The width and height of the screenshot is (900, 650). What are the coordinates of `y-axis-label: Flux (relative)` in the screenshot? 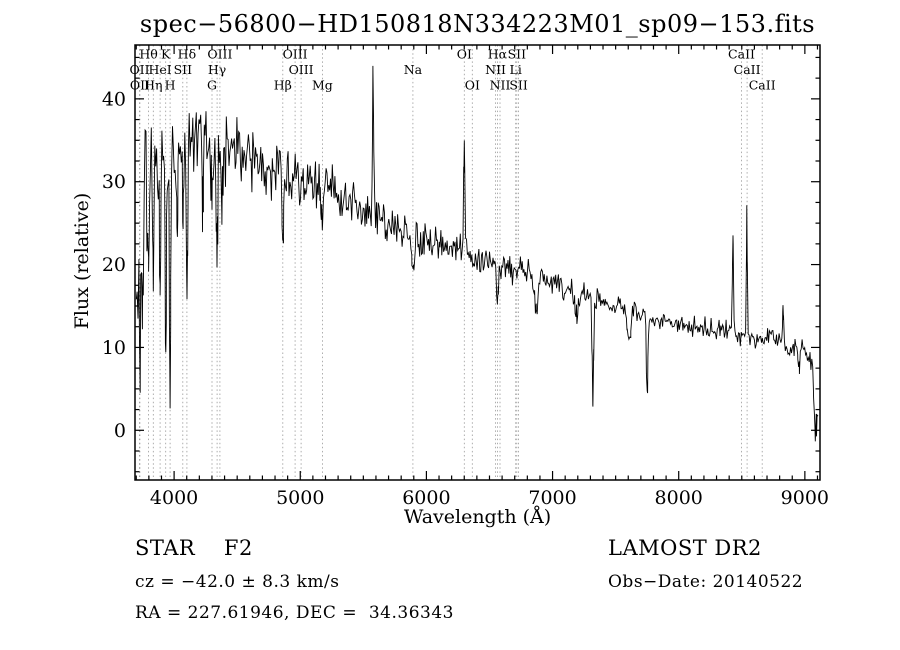 It's located at (82, 261).